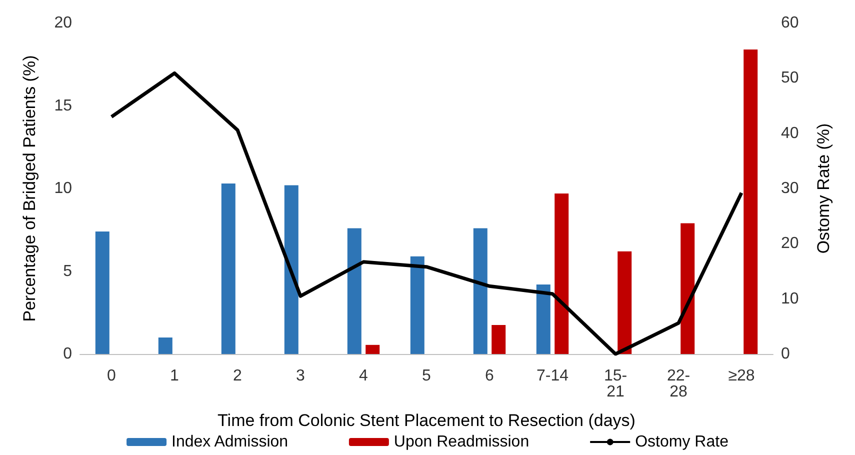  I want to click on x-tick-label: 7-14, so click(552, 376).